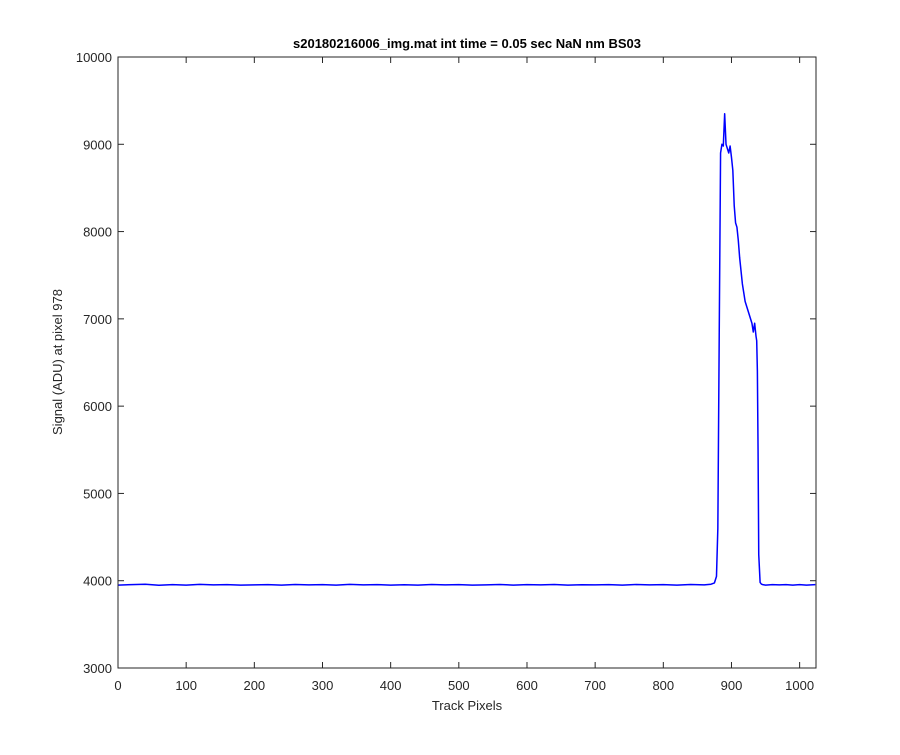  Describe the element at coordinates (467, 705) in the screenshot. I see `x-axis-label: Track Pixels` at that location.